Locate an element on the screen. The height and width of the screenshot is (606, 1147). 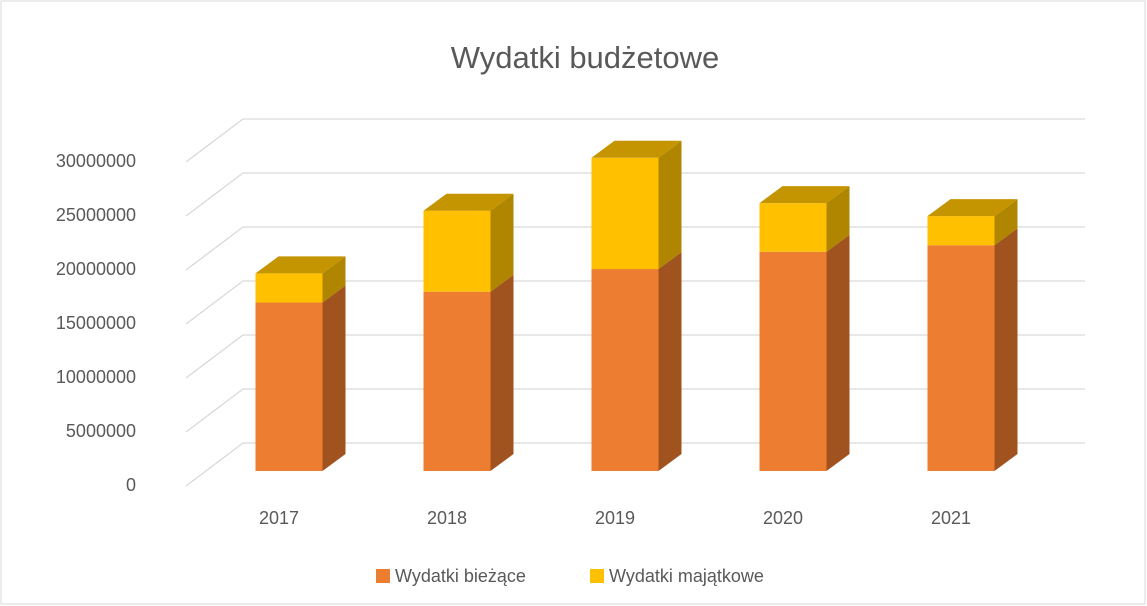
legend-label: Wydatki majątkowe is located at coordinates (686, 576).